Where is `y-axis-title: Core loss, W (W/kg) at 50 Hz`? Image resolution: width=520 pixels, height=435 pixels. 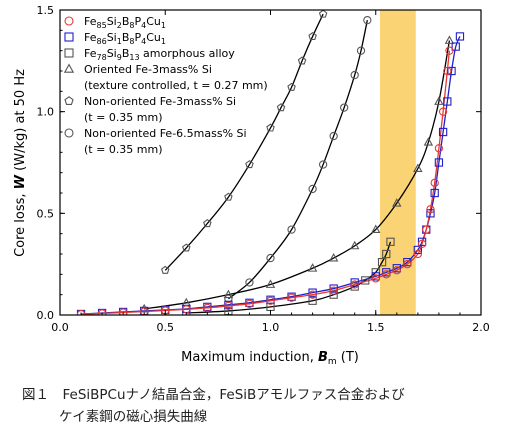 y-axis-title: Core loss, W (W/kg) at 50 Hz is located at coordinates (20, 163).